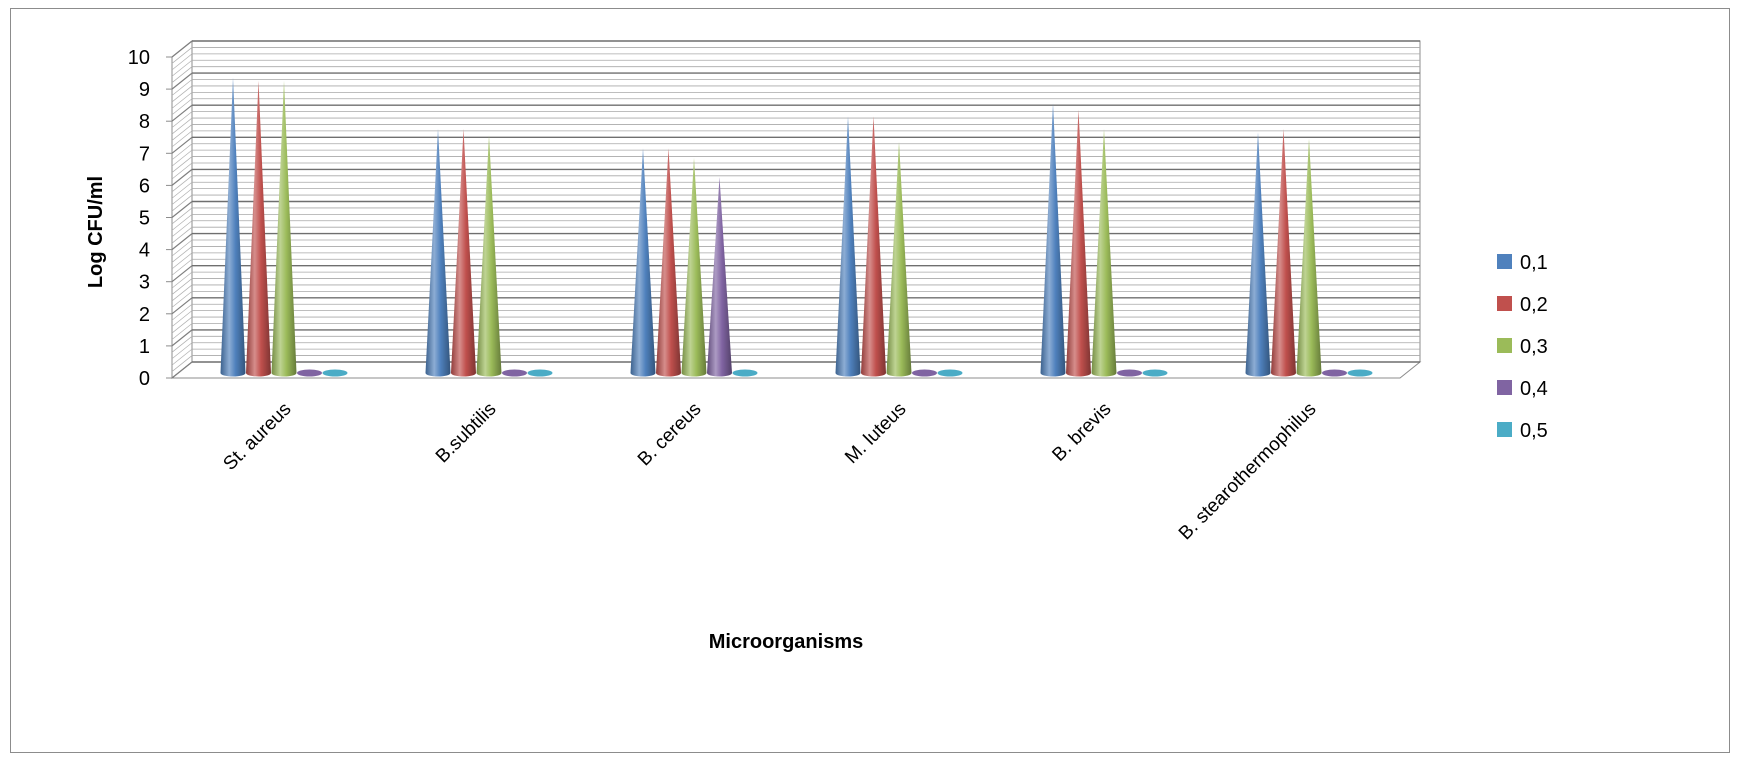 This screenshot has height=761, width=1742. What do you see at coordinates (1081, 432) in the screenshot?
I see `x-tick-label: B. brevis` at bounding box center [1081, 432].